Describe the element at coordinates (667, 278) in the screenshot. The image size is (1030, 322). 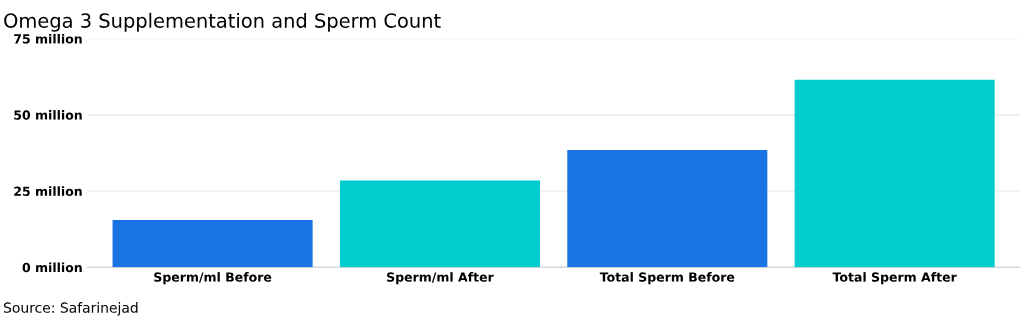
I see `x-tick-label: Total Sperm Before` at that location.